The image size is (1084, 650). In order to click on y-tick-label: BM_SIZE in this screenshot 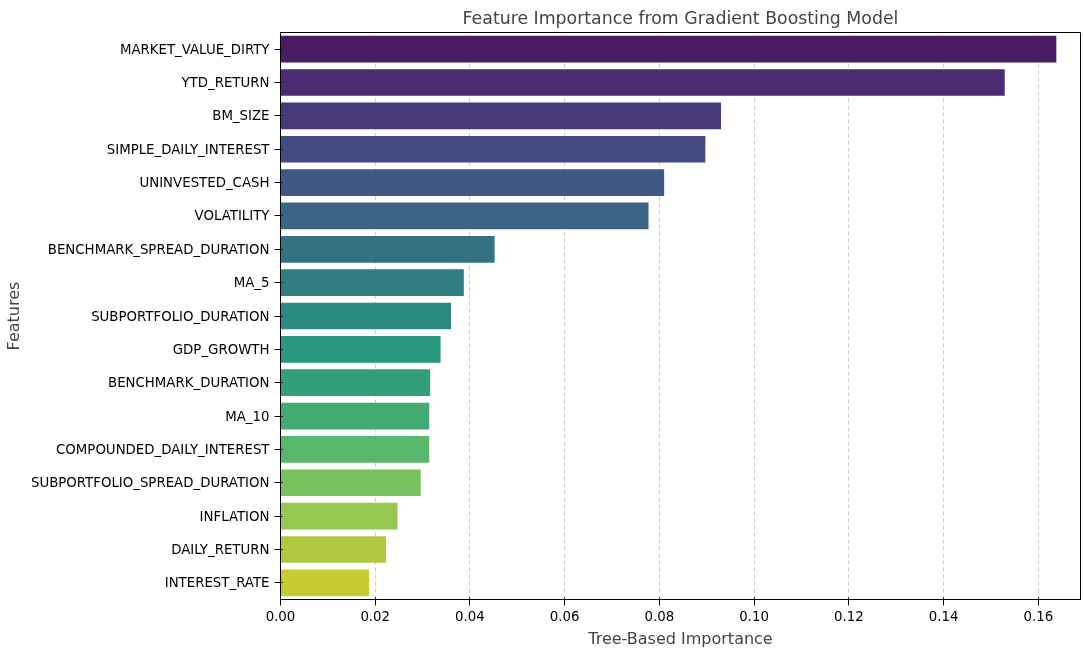, I will do `click(241, 116)`.